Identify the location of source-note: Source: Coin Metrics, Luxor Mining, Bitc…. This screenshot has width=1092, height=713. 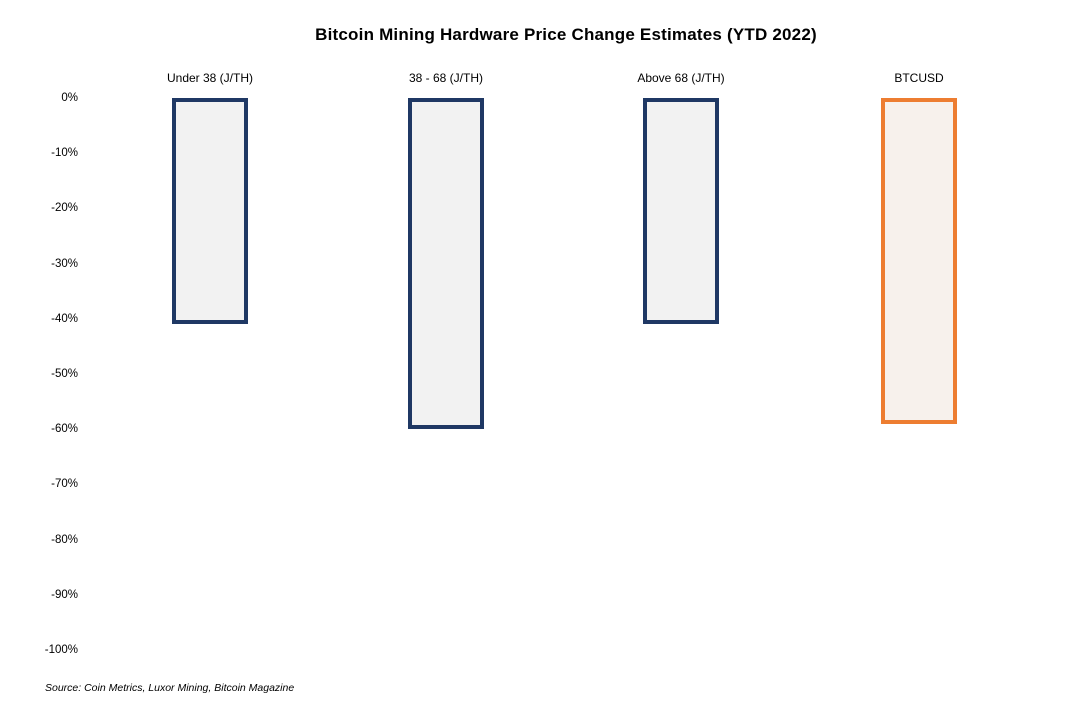
(170, 688).